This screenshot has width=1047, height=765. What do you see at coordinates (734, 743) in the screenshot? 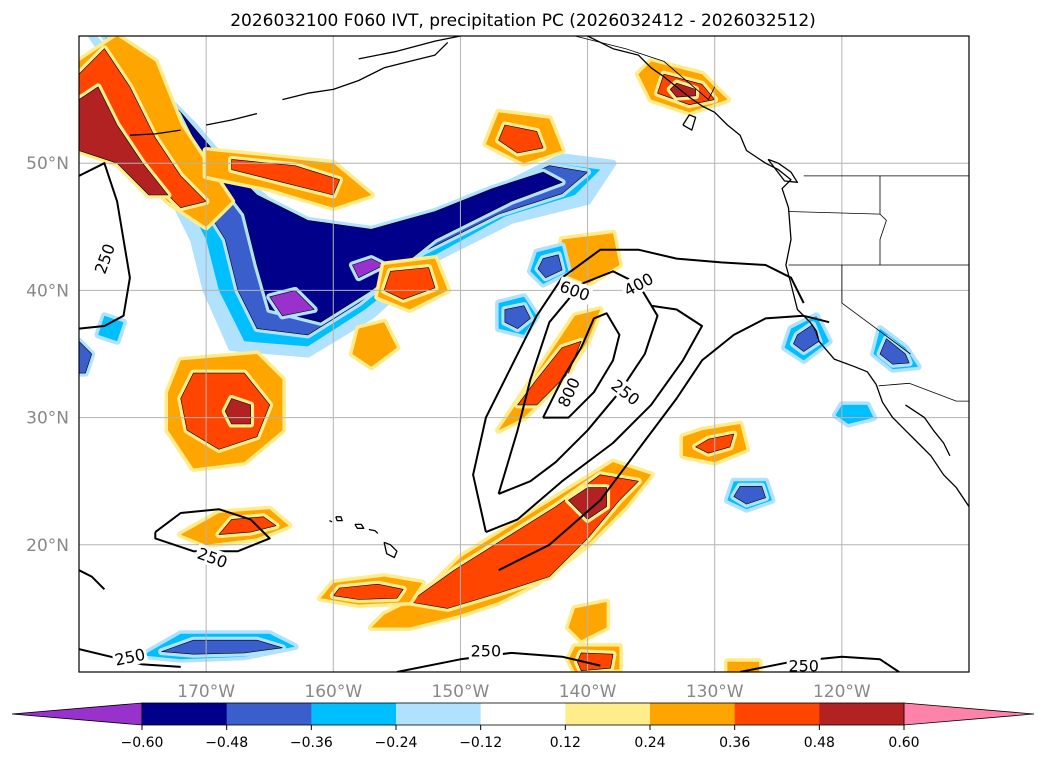
I see `colorbar-tick-label: 0.36` at bounding box center [734, 743].